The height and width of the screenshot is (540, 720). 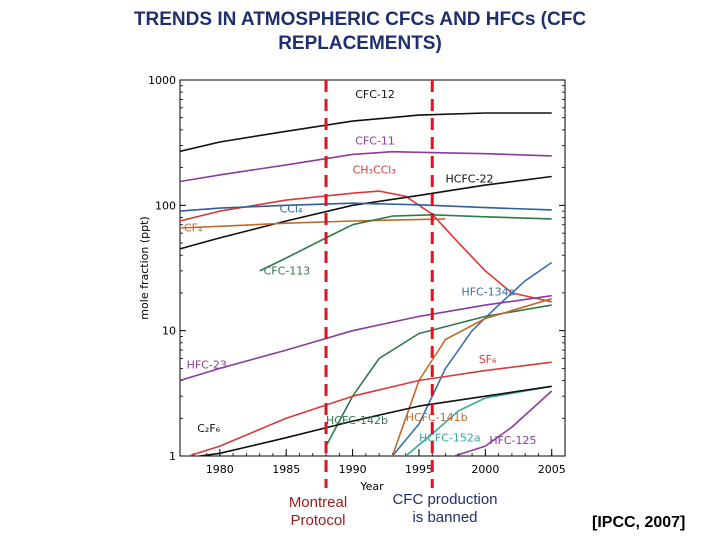 I want to click on y-tick-label: 100, so click(x=165, y=205).